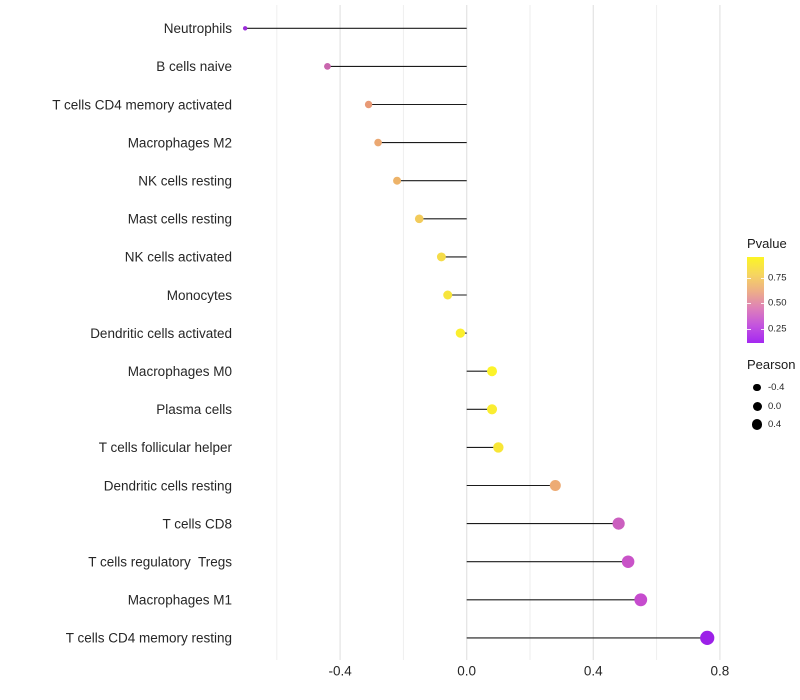 Image resolution: width=800 pixels, height=700 pixels. Describe the element at coordinates (168, 485) in the screenshot. I see `y-axis-label: Dendritic cells resting` at that location.